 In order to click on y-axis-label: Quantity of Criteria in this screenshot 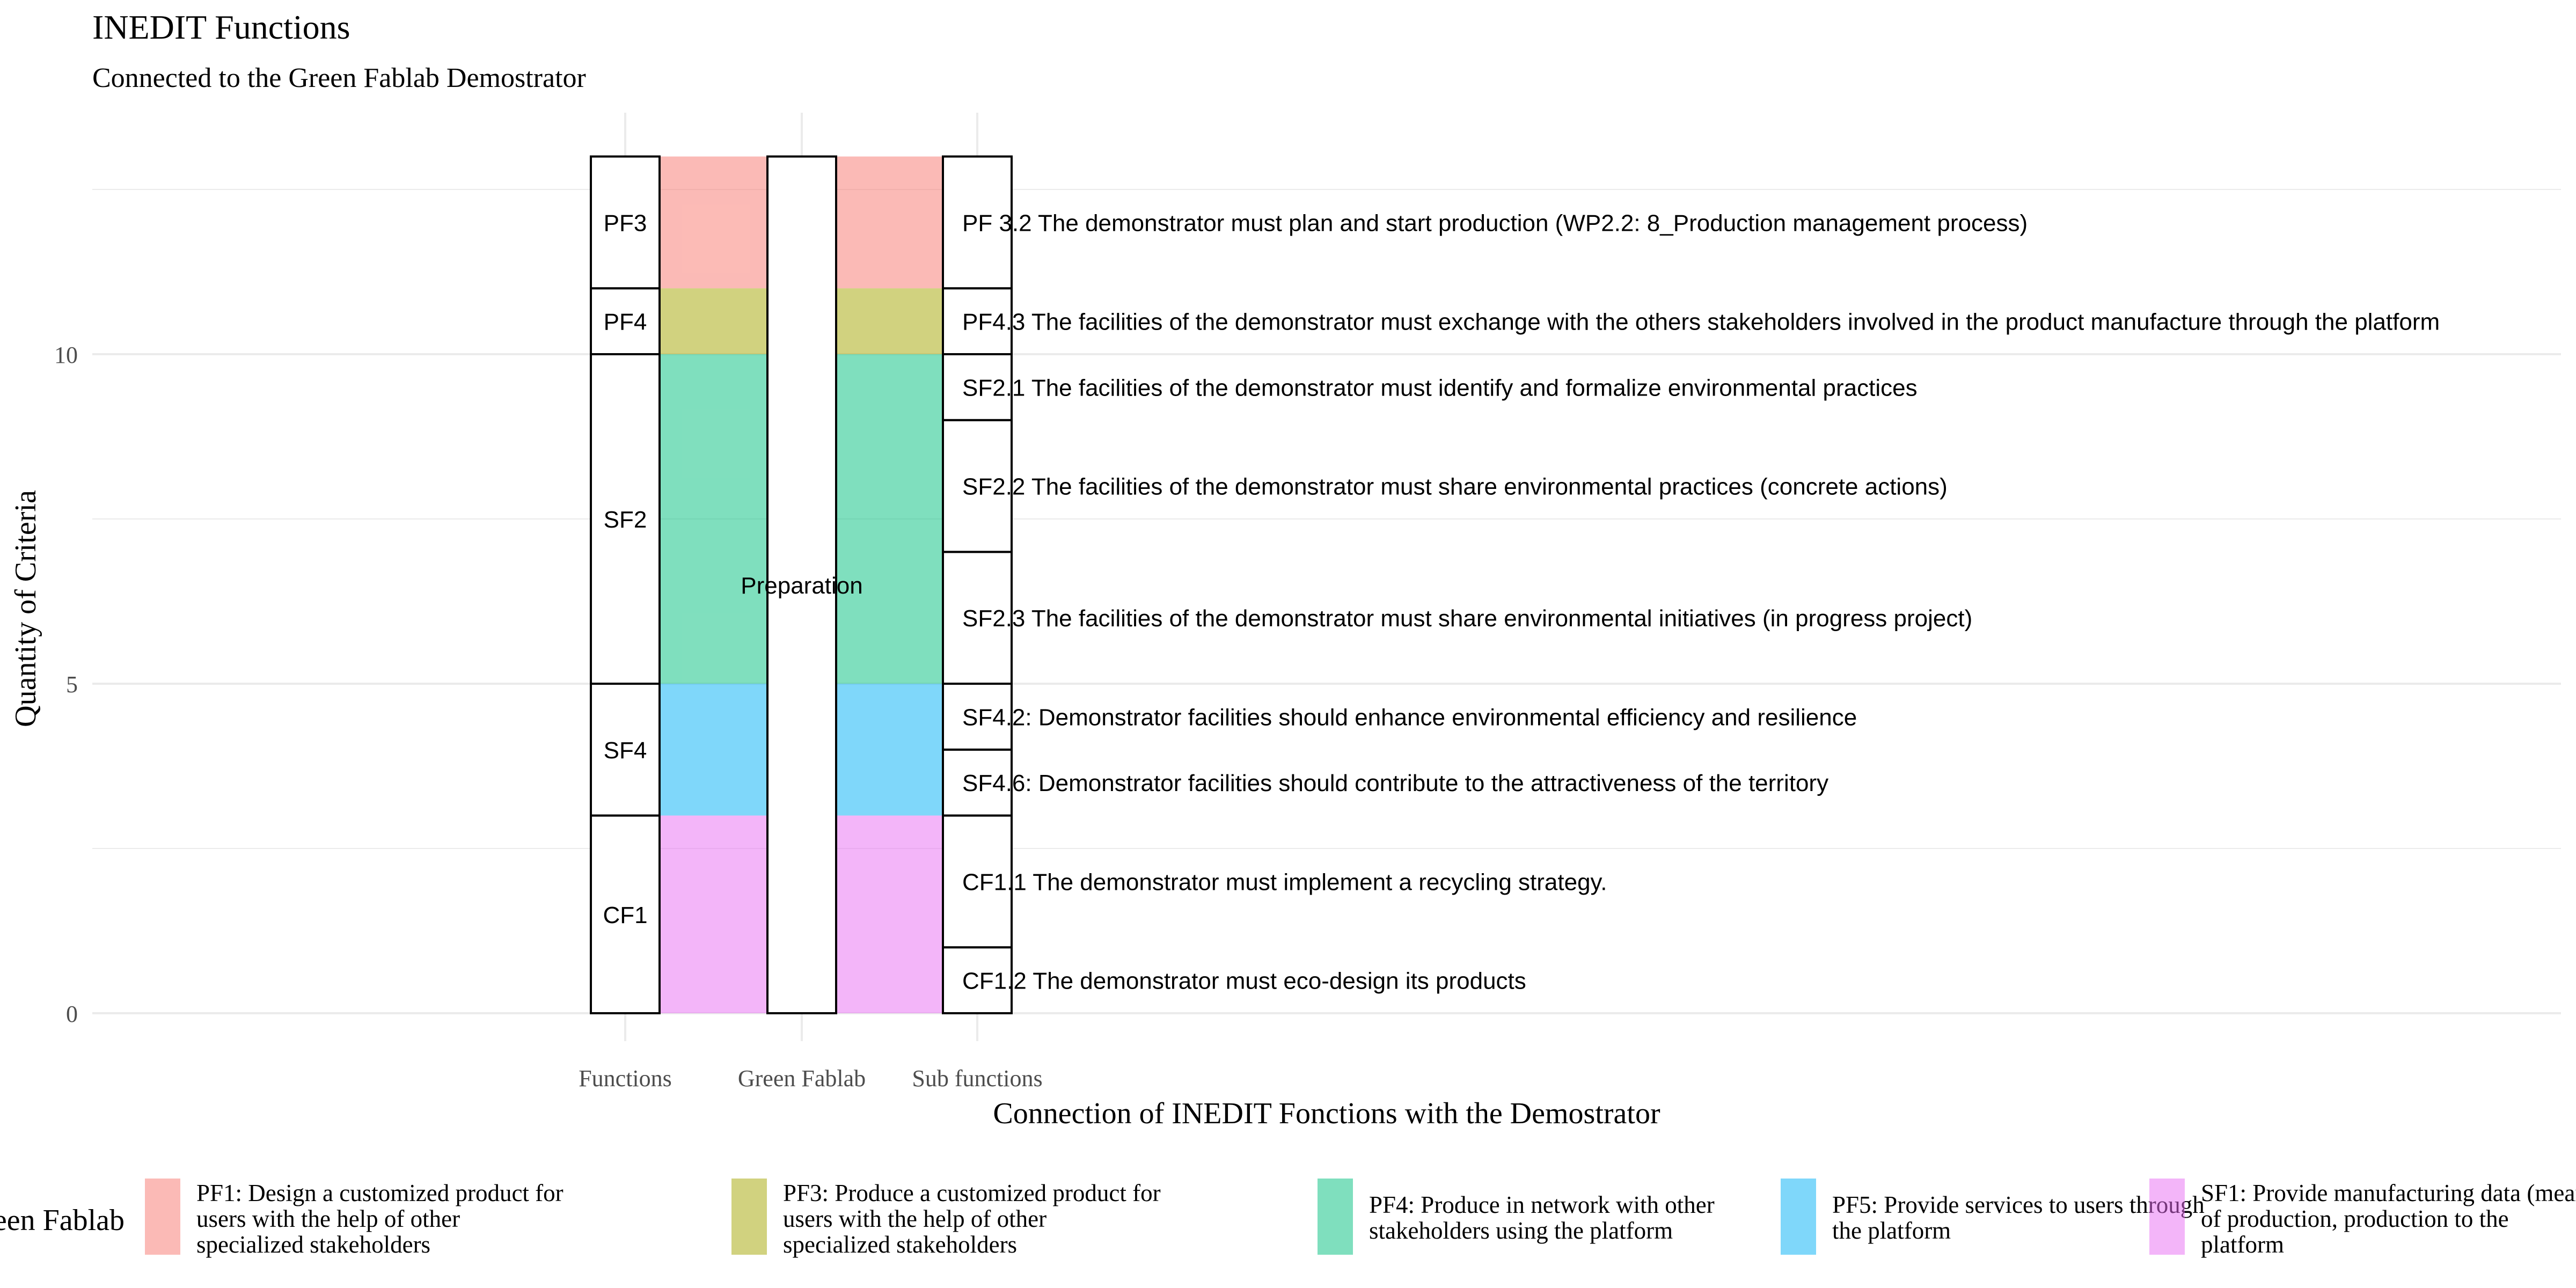, I will do `click(25, 608)`.